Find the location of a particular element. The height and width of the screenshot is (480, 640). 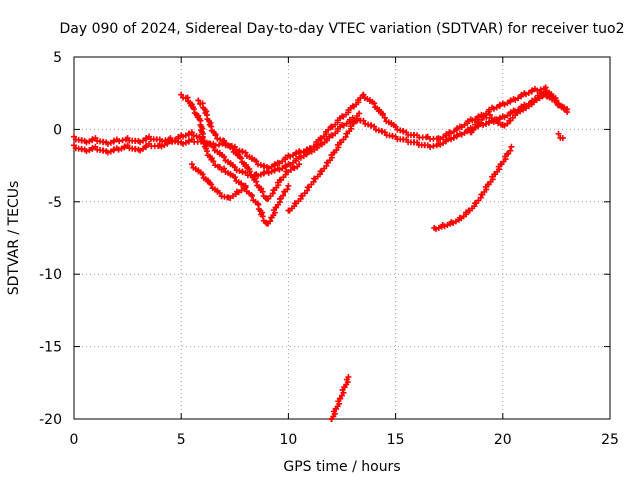

series-track-h is located at coordinates (340, 398).